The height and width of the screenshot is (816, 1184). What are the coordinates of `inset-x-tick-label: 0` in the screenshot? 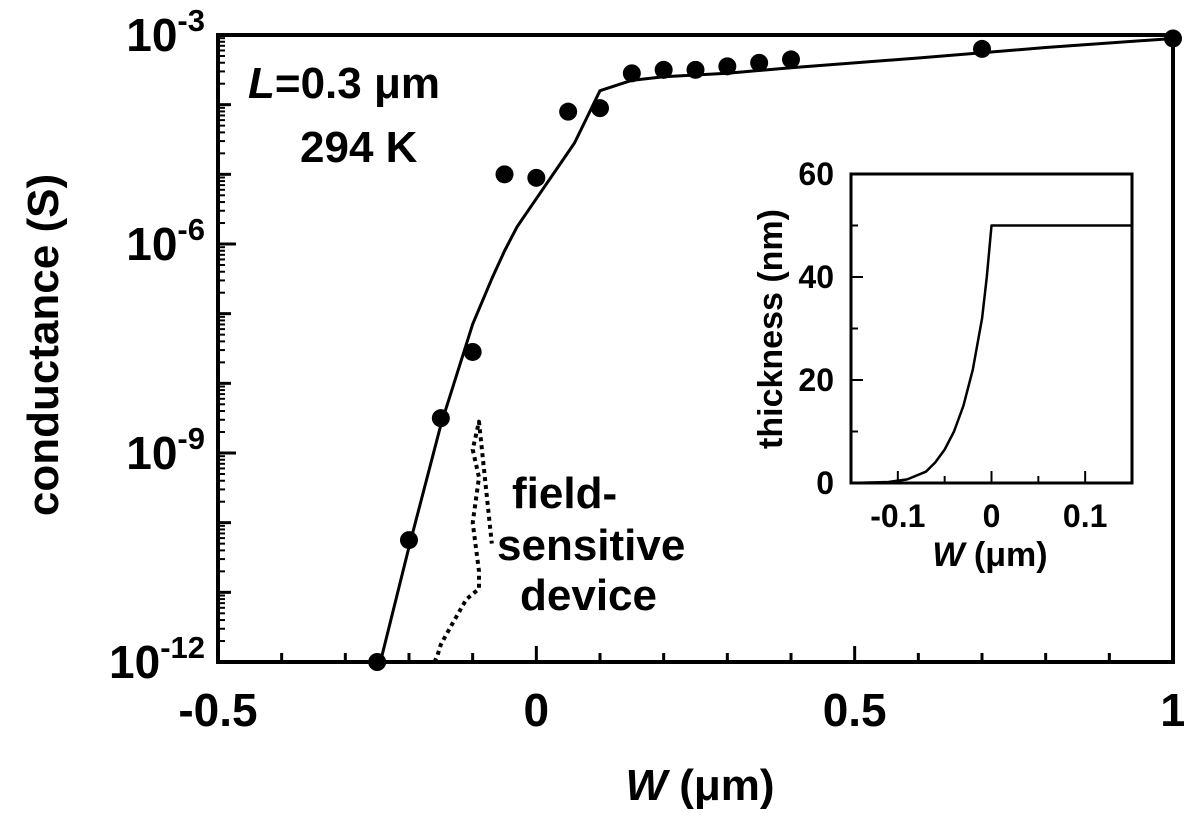 It's located at (992, 516).